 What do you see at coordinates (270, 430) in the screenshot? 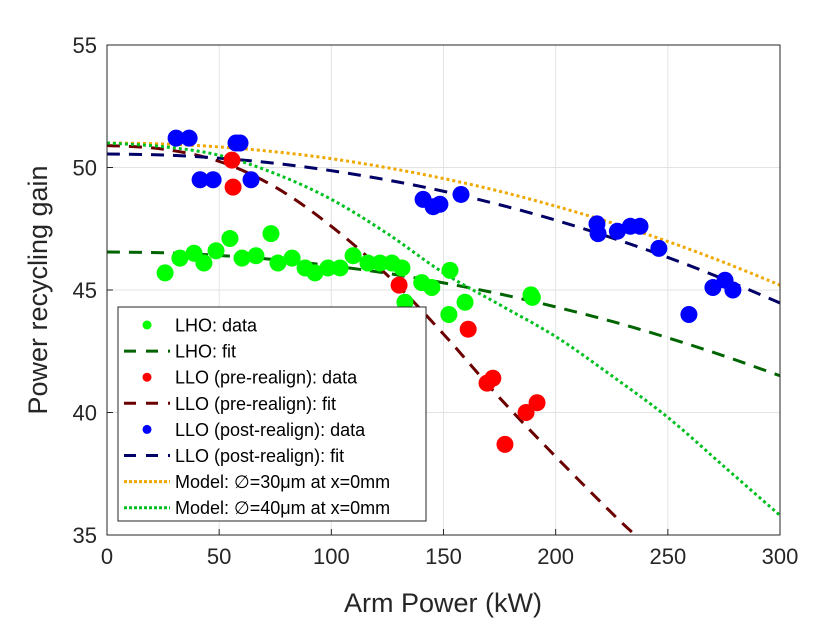
I see `legend-label: LLO (post-realign): data` at bounding box center [270, 430].